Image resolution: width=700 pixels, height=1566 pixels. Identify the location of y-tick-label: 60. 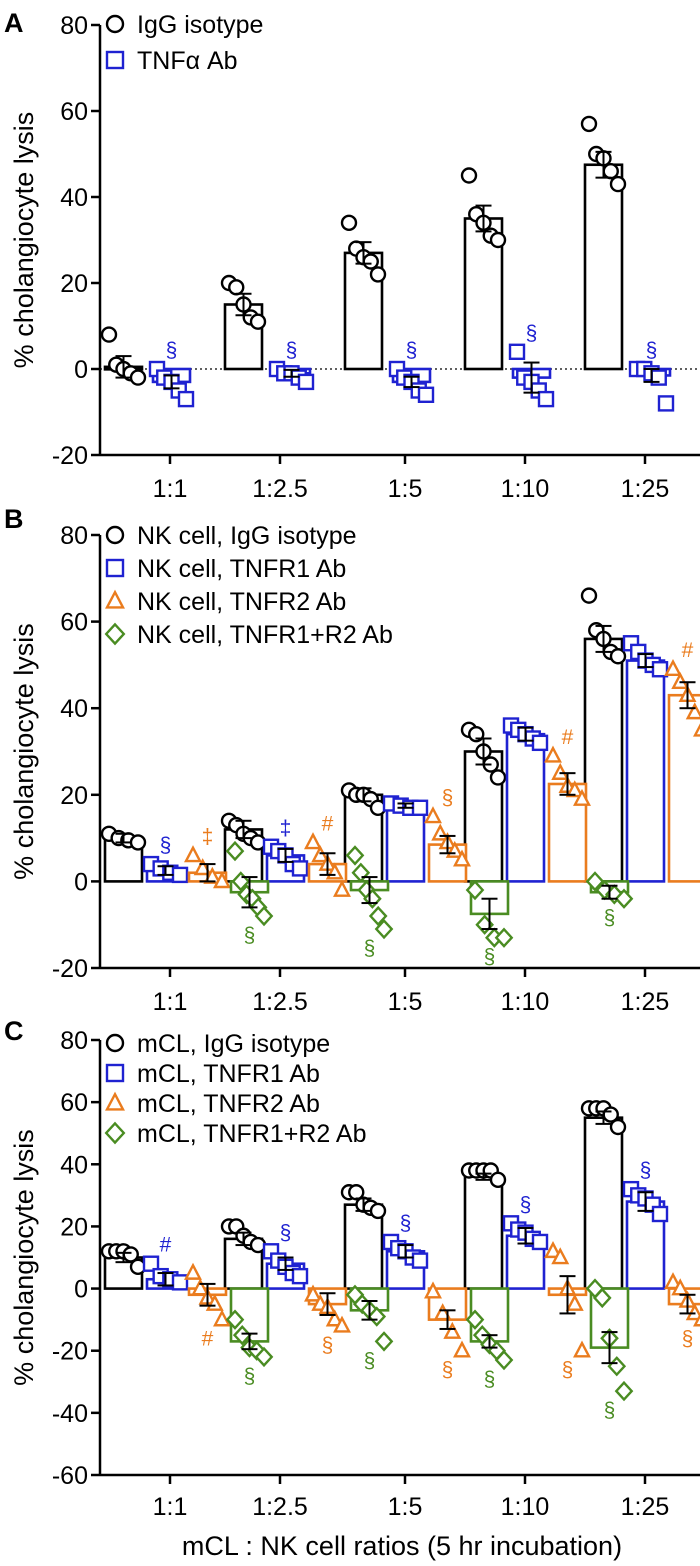
(74, 623).